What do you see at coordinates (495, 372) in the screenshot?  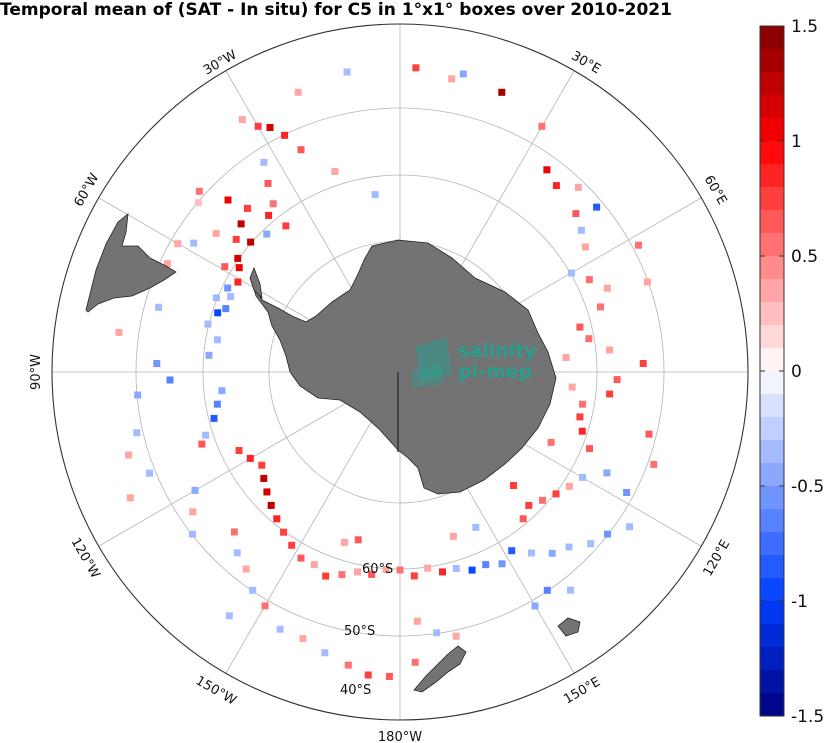 I see `watermark-line2: pi-mep` at bounding box center [495, 372].